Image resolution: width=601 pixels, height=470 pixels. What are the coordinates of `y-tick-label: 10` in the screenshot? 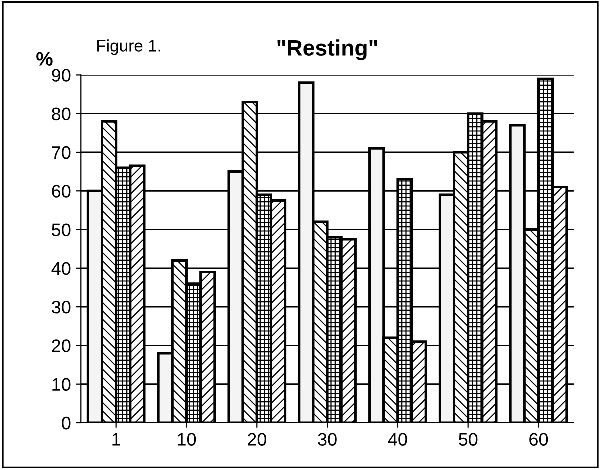 It's located at (61, 385).